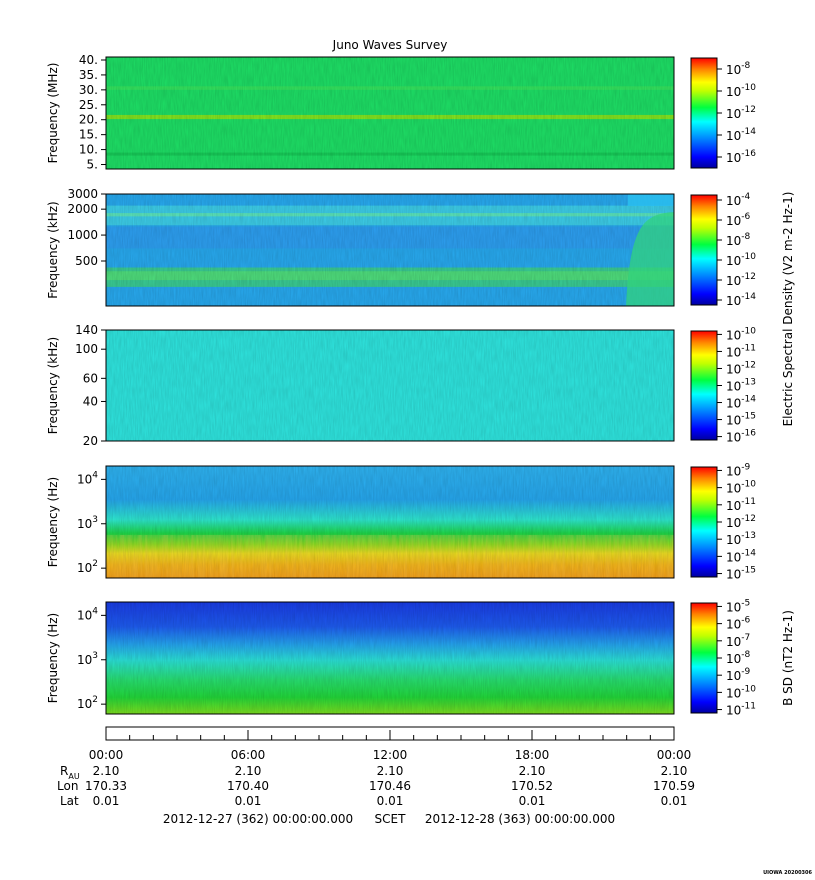  I want to click on colorbar-tick-label: 10⁻¹⁵, so click(741, 574).